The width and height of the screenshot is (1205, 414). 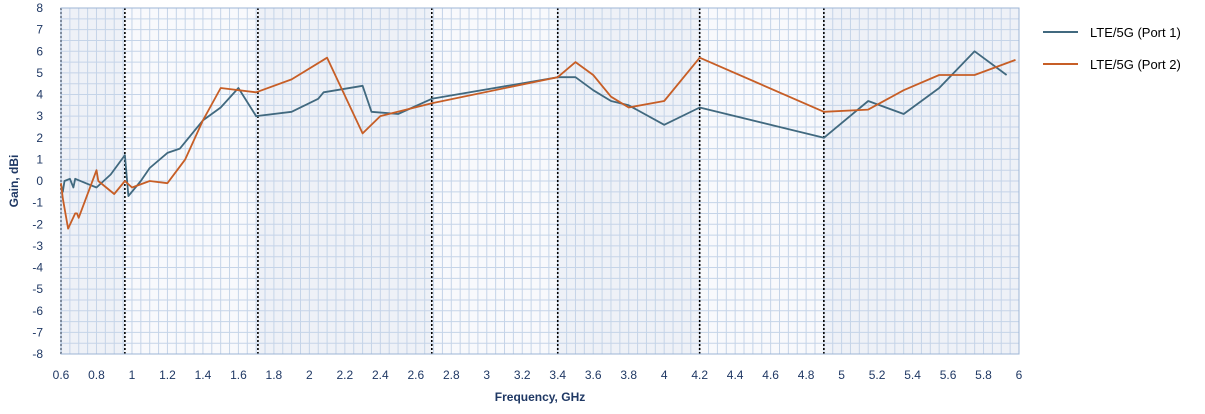 What do you see at coordinates (37, 311) in the screenshot?
I see `y-tick-label: -6` at bounding box center [37, 311].